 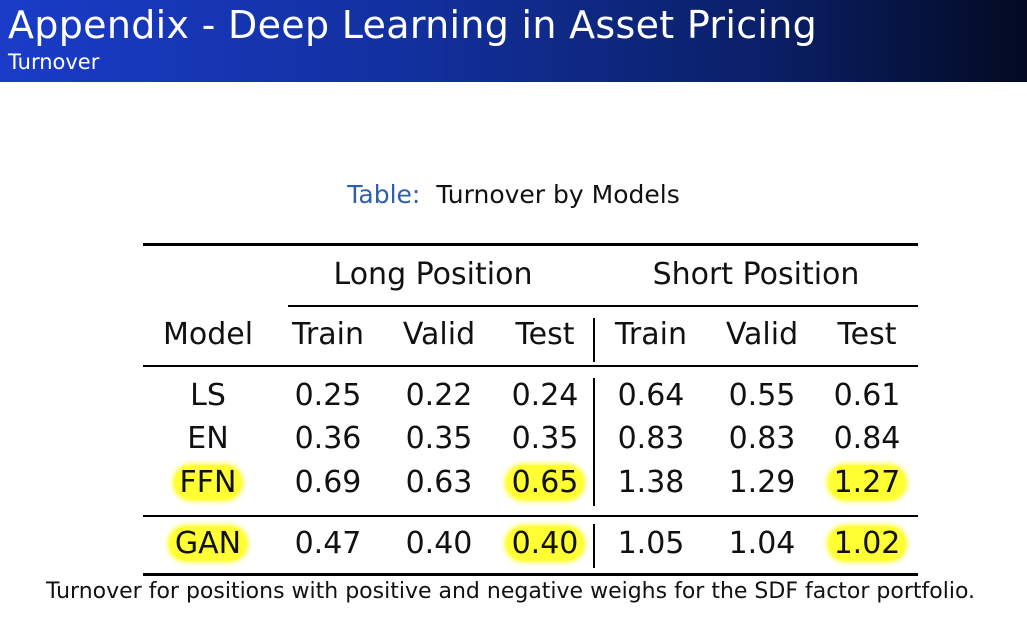 I want to click on table-cell: 1.04, so click(x=762, y=543).